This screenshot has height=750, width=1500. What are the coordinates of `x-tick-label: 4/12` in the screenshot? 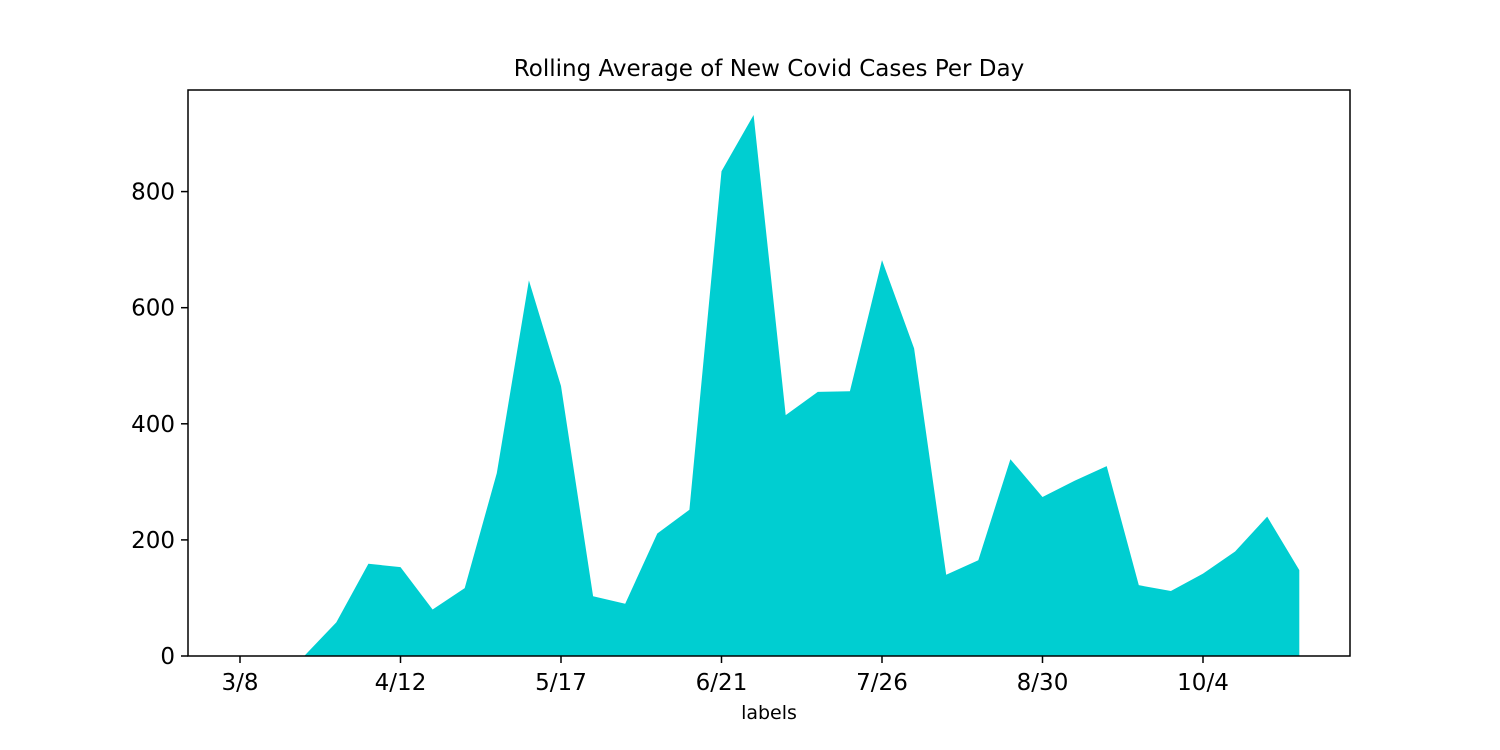 It's located at (401, 683).